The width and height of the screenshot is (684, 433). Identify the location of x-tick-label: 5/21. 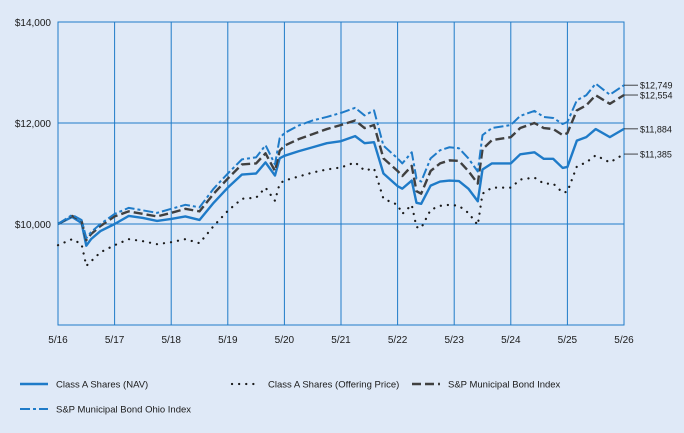
(341, 340).